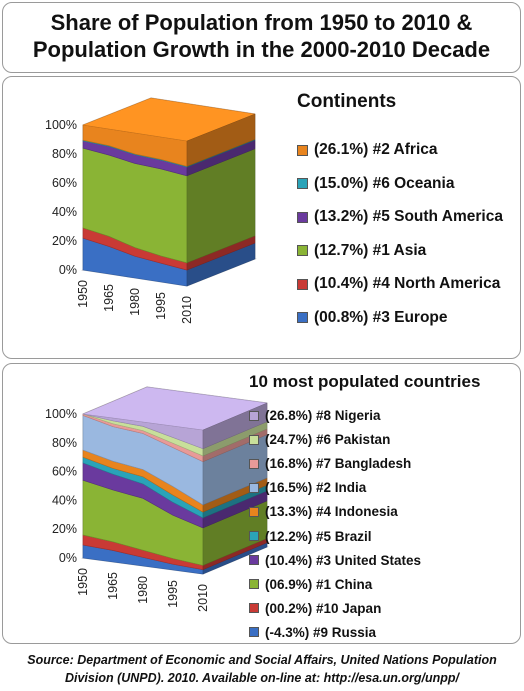 This screenshot has width=524, height=691. I want to click on legend-item-26-1-2-africa: (26.1%) #2 Africa, so click(367, 150).